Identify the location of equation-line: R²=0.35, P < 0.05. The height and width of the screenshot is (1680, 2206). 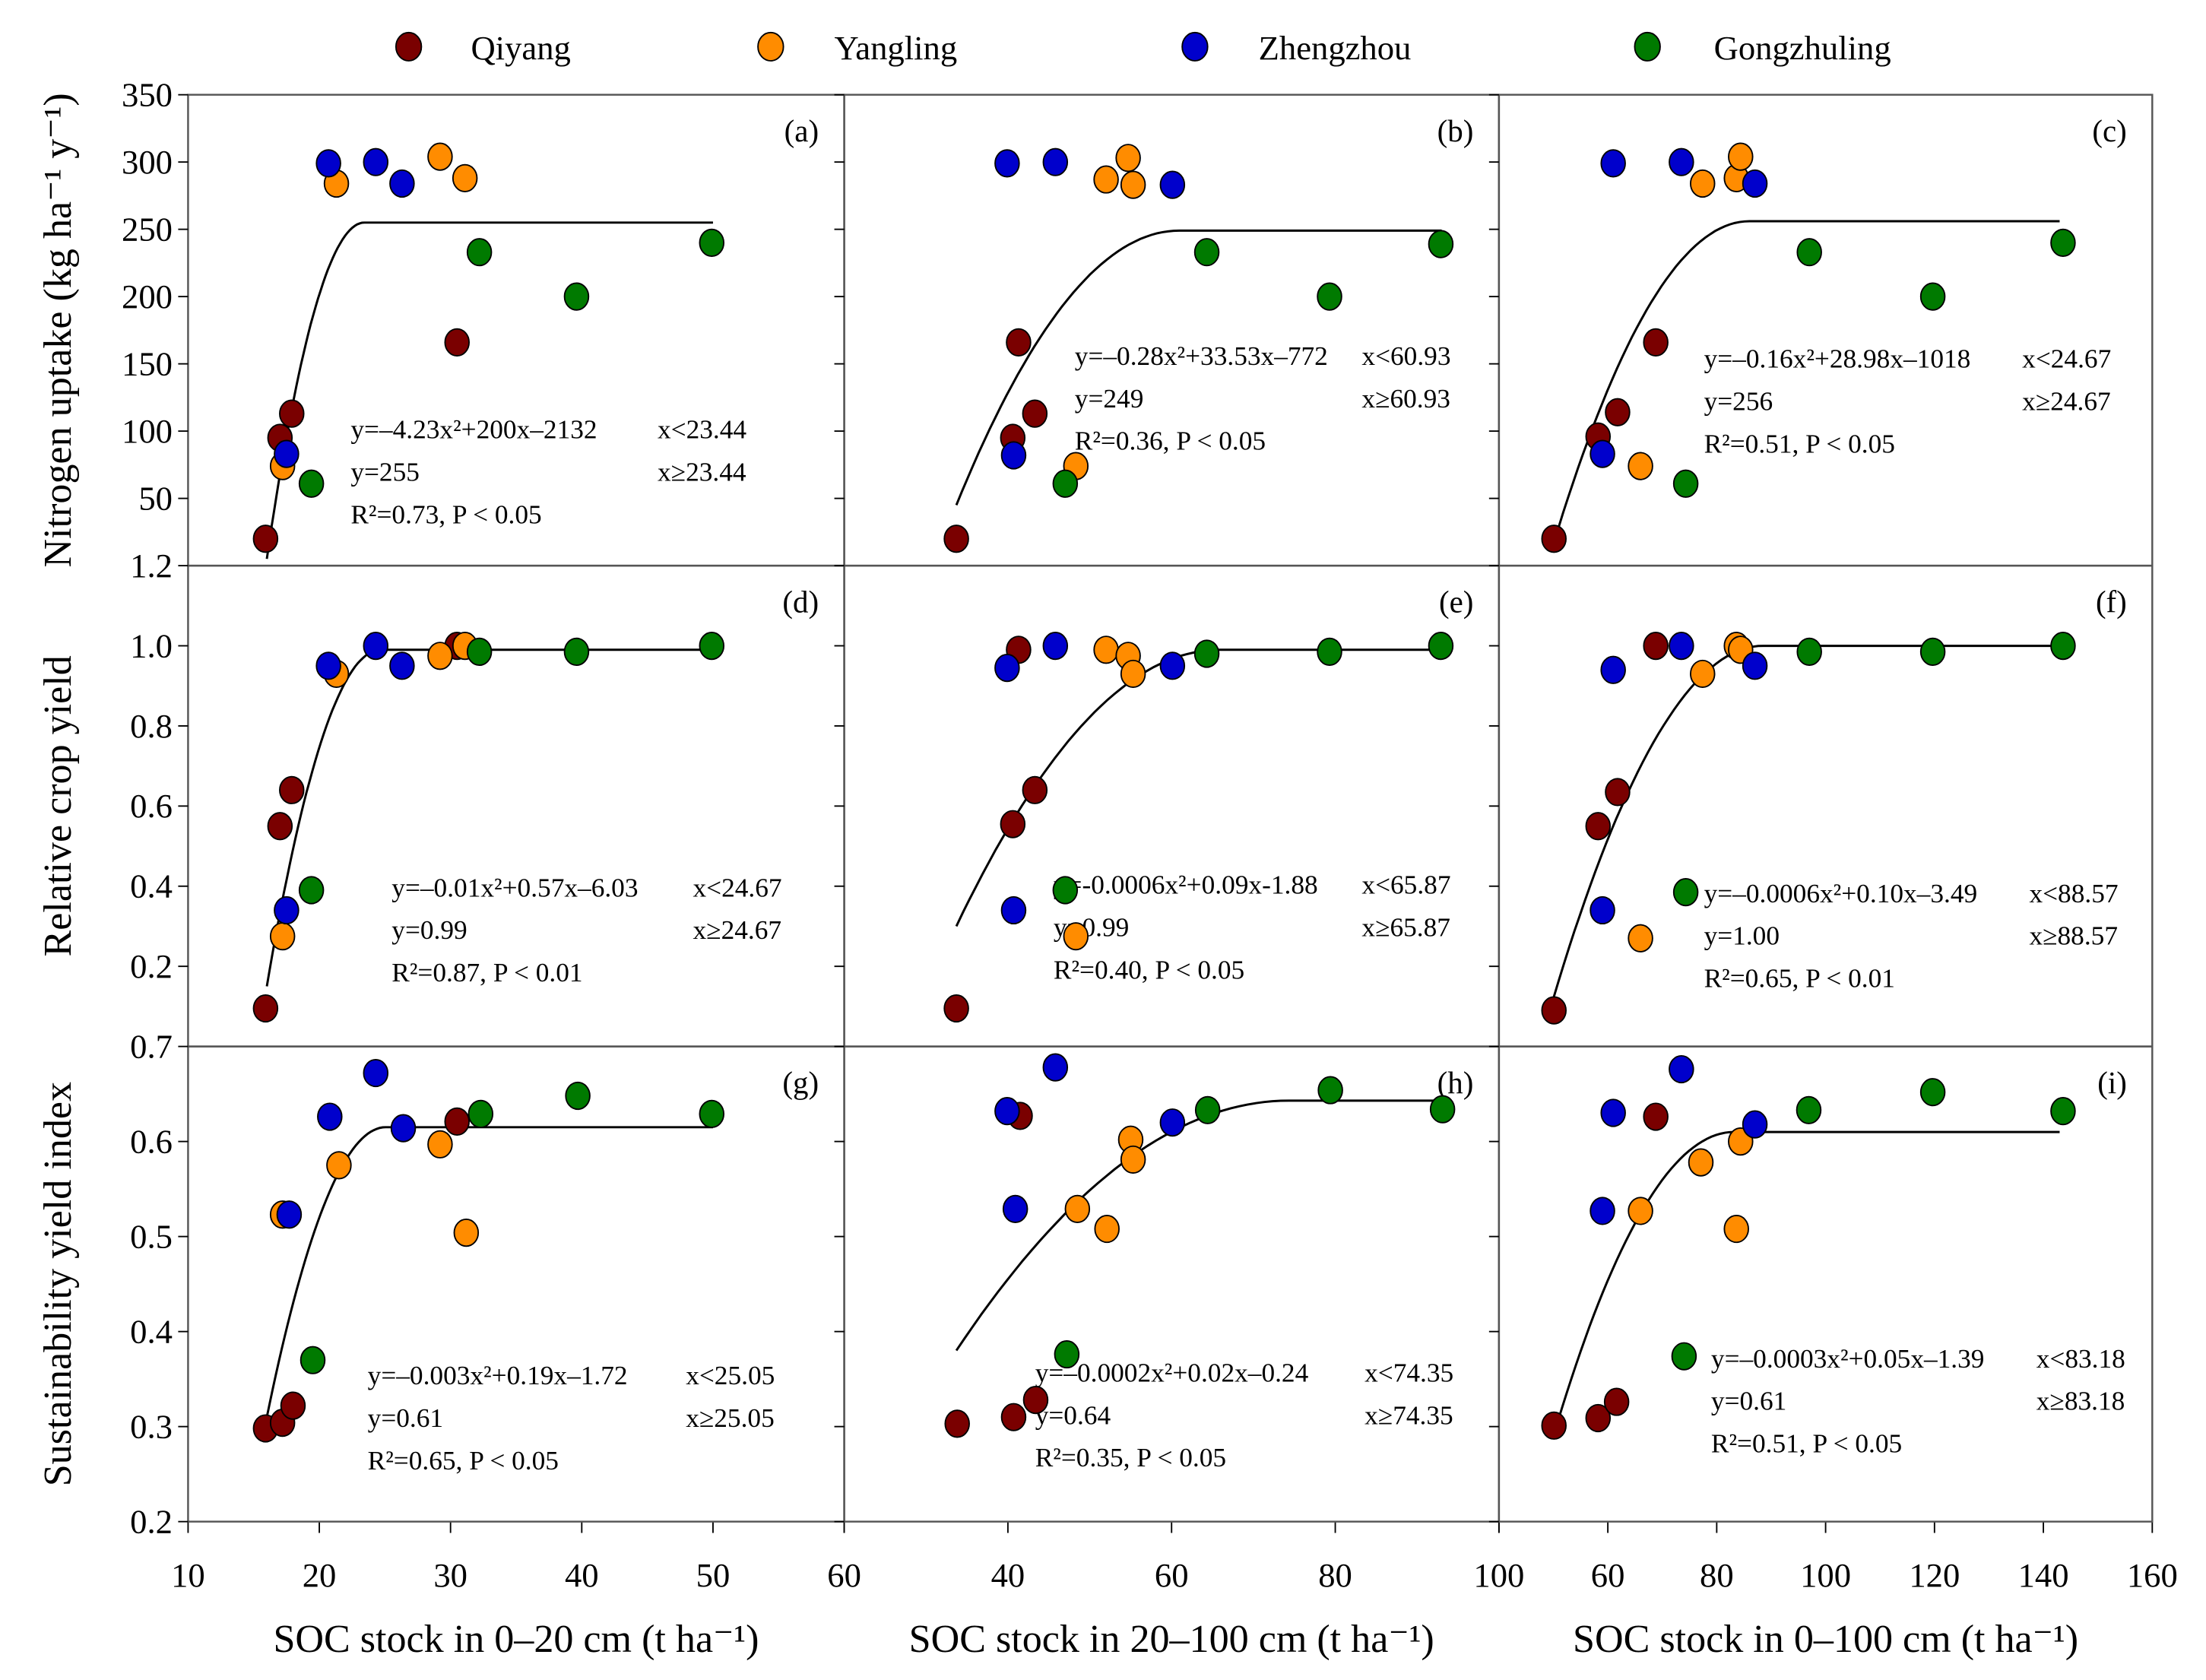
(1130, 1457).